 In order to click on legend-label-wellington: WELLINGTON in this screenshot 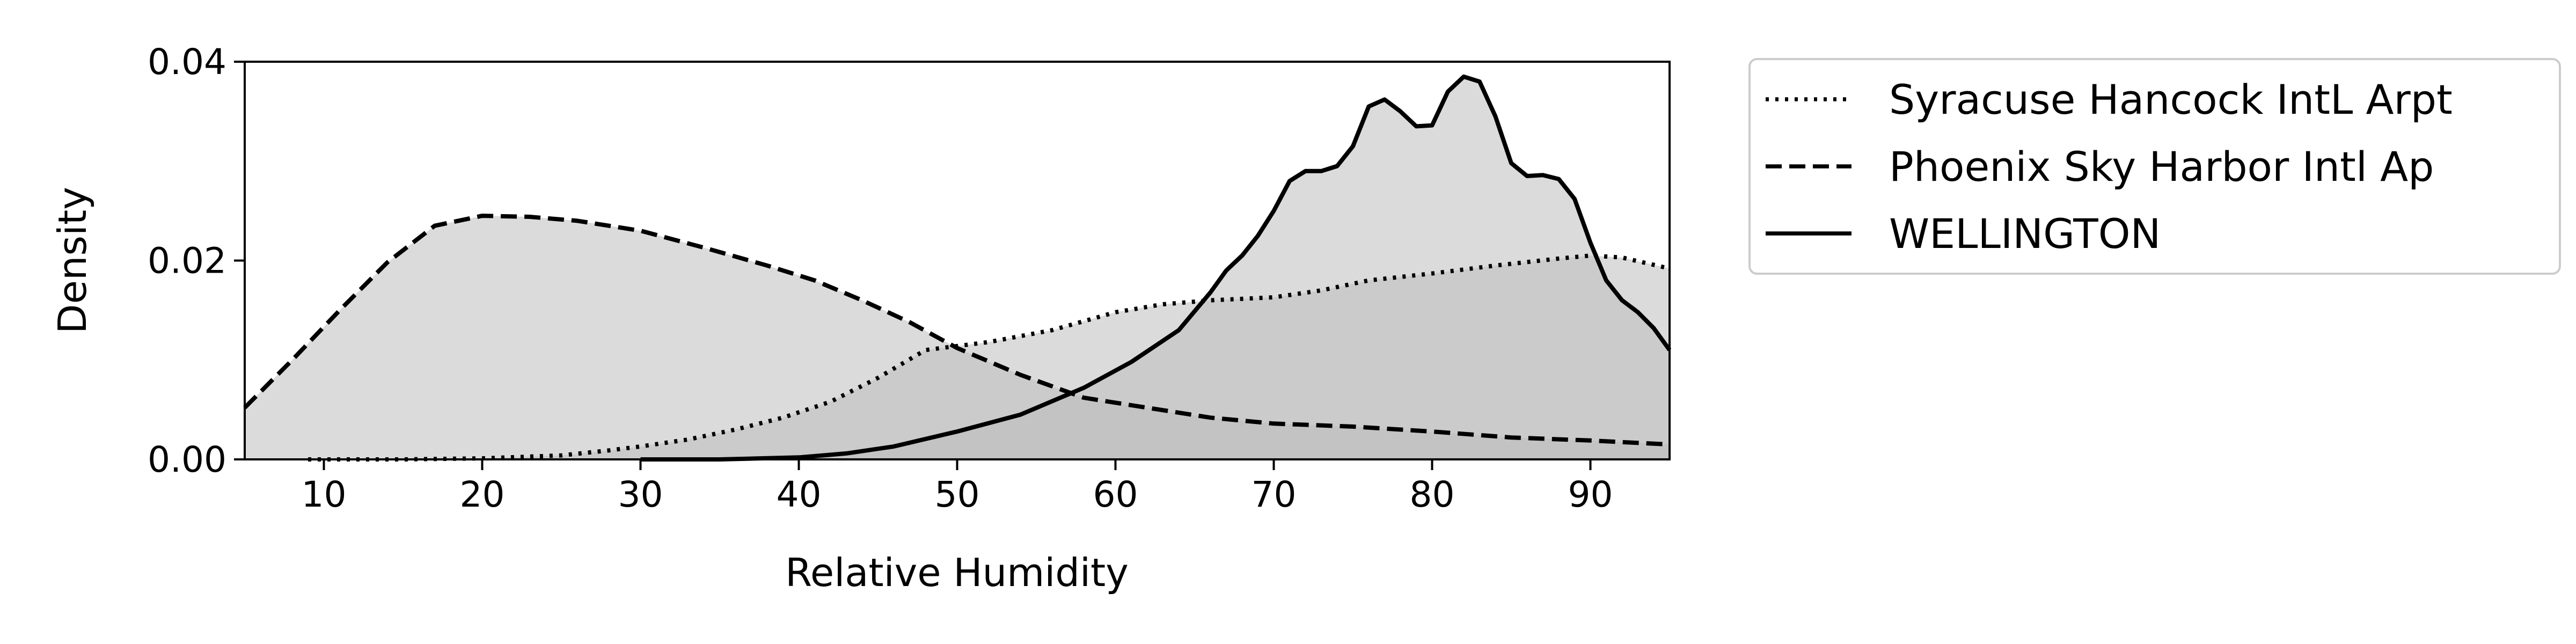, I will do `click(2025, 234)`.